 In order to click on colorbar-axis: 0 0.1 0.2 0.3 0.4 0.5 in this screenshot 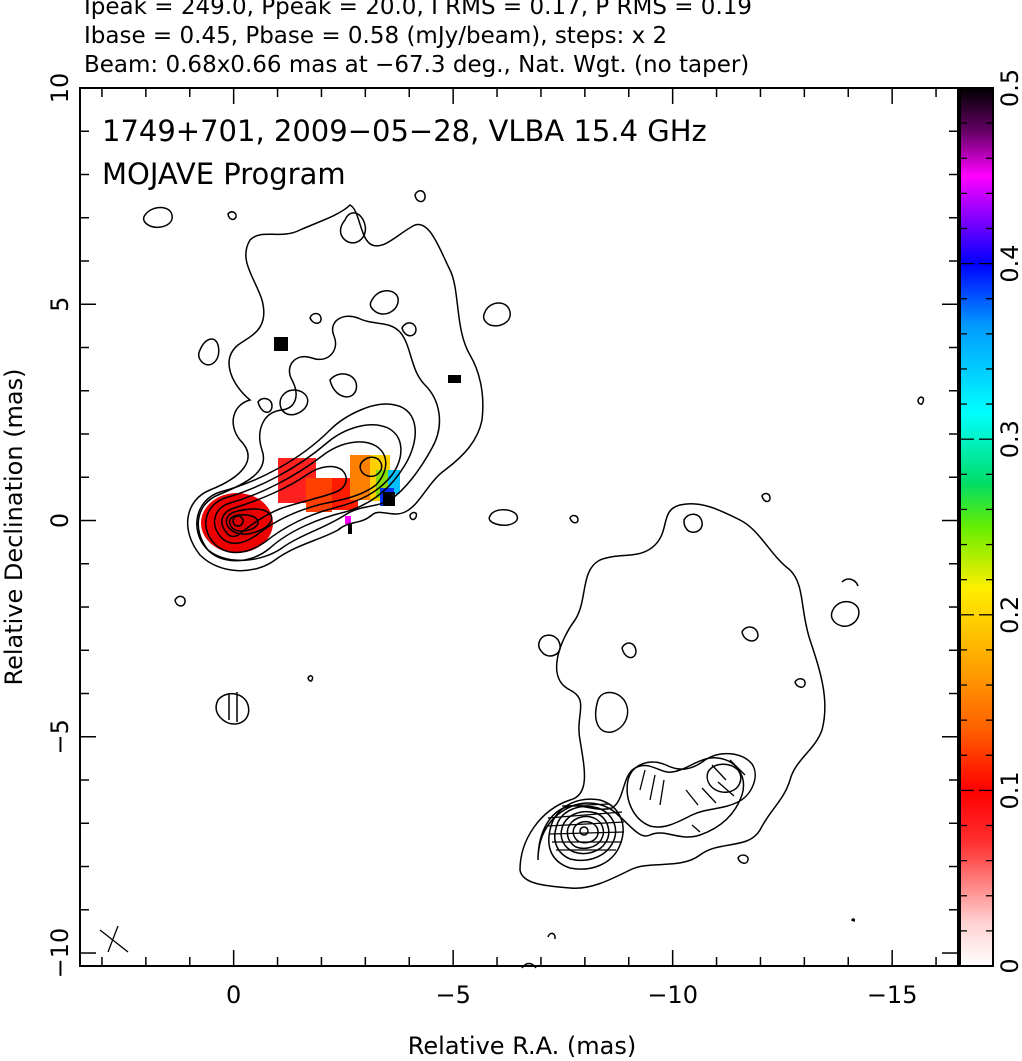, I will do `click(991, 521)`.